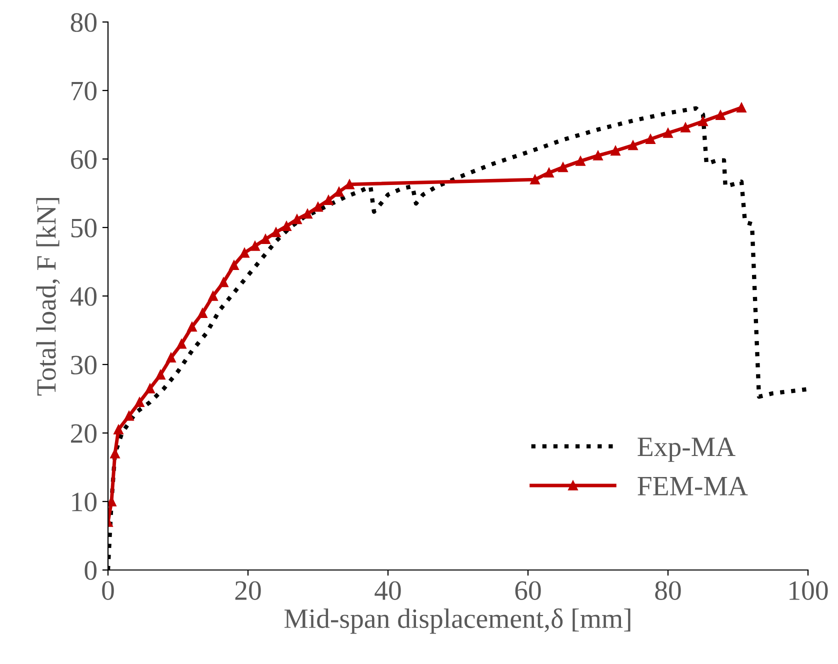 The width and height of the screenshot is (838, 664). Describe the element at coordinates (84, 228) in the screenshot. I see `y-tick-label: 50` at that location.